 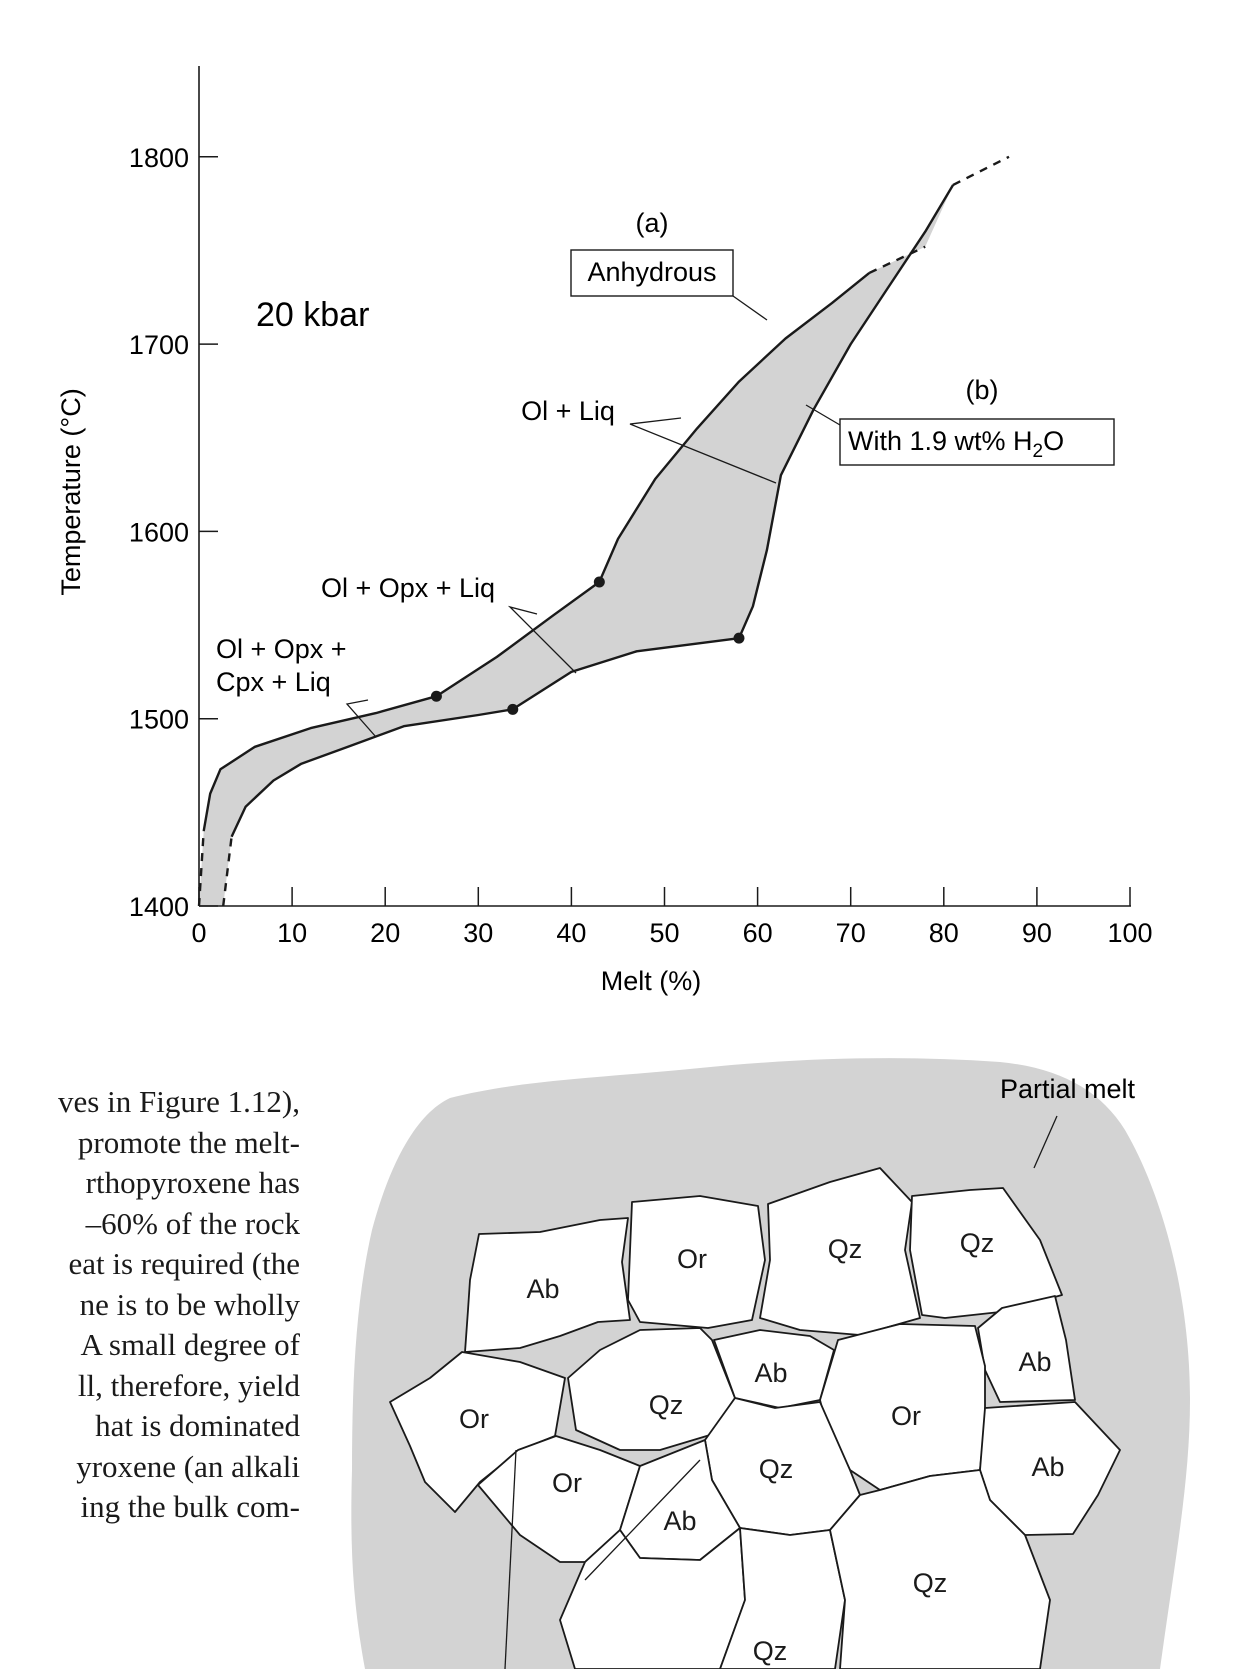 I want to click on x-tick-label: 20, so click(x=385, y=933).